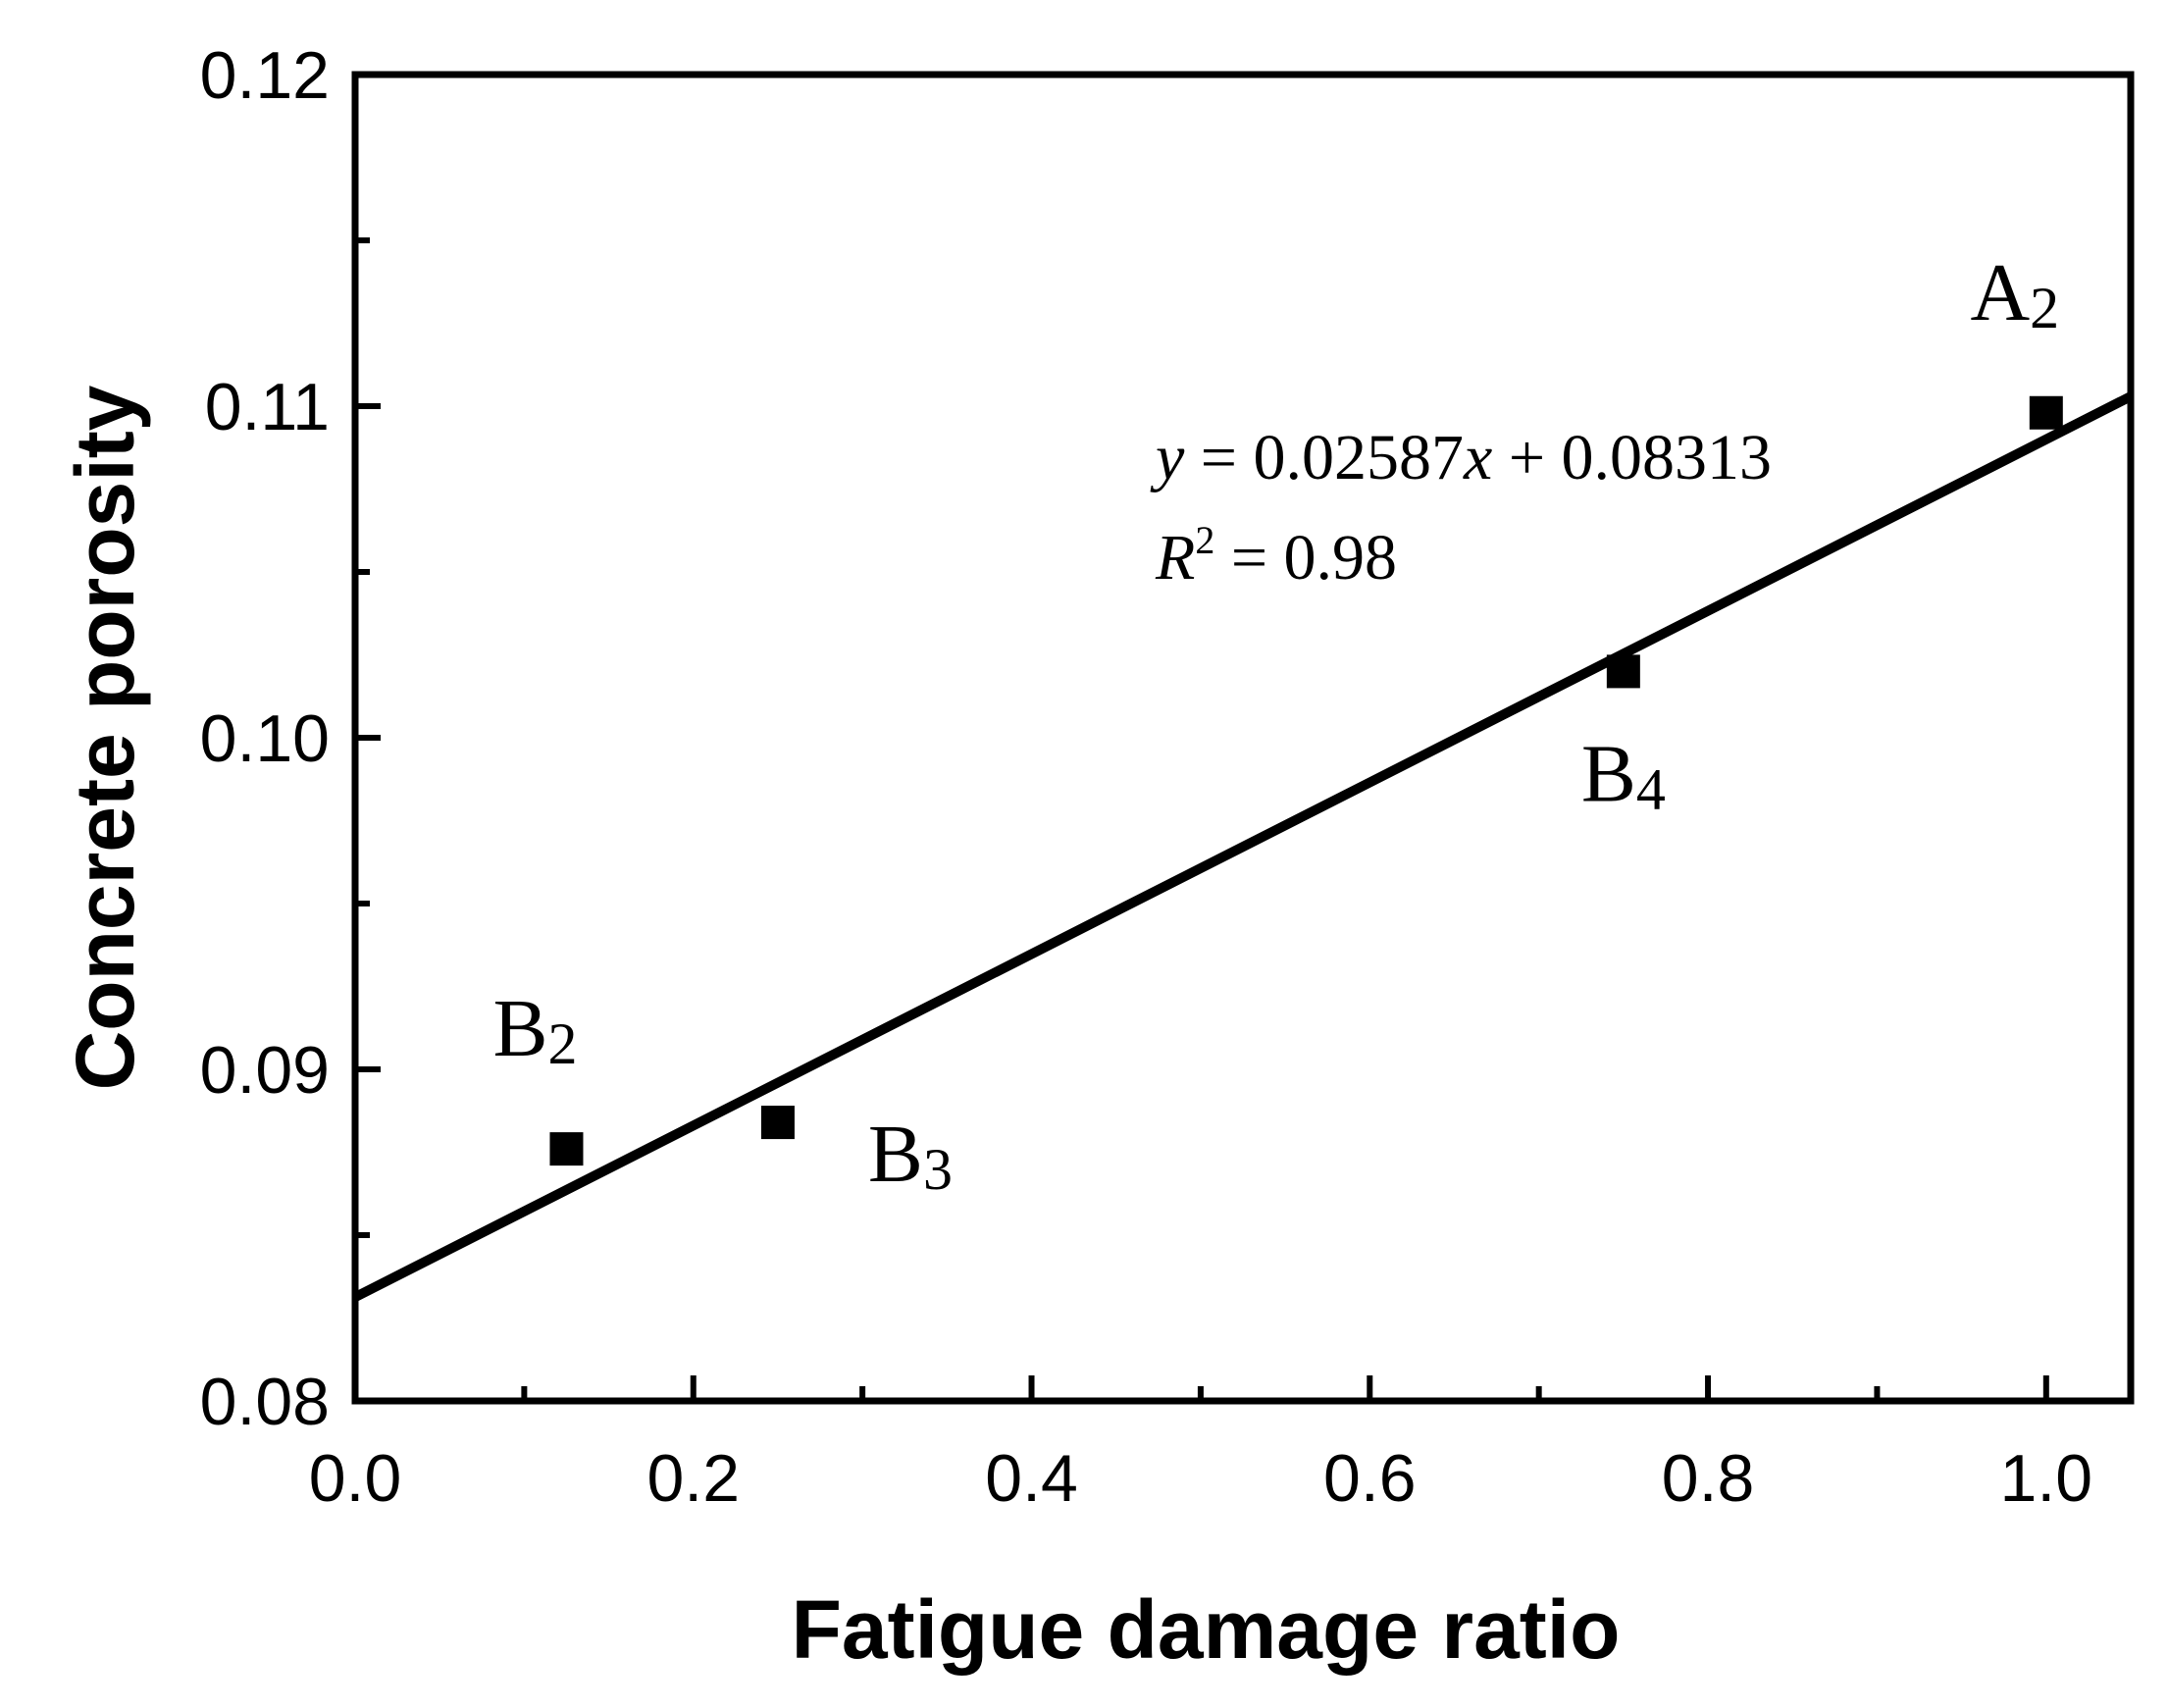 This screenshot has width=2168, height=1708. I want to click on equation-text: y = 0.02587x + 0.08313, so click(1461, 457).